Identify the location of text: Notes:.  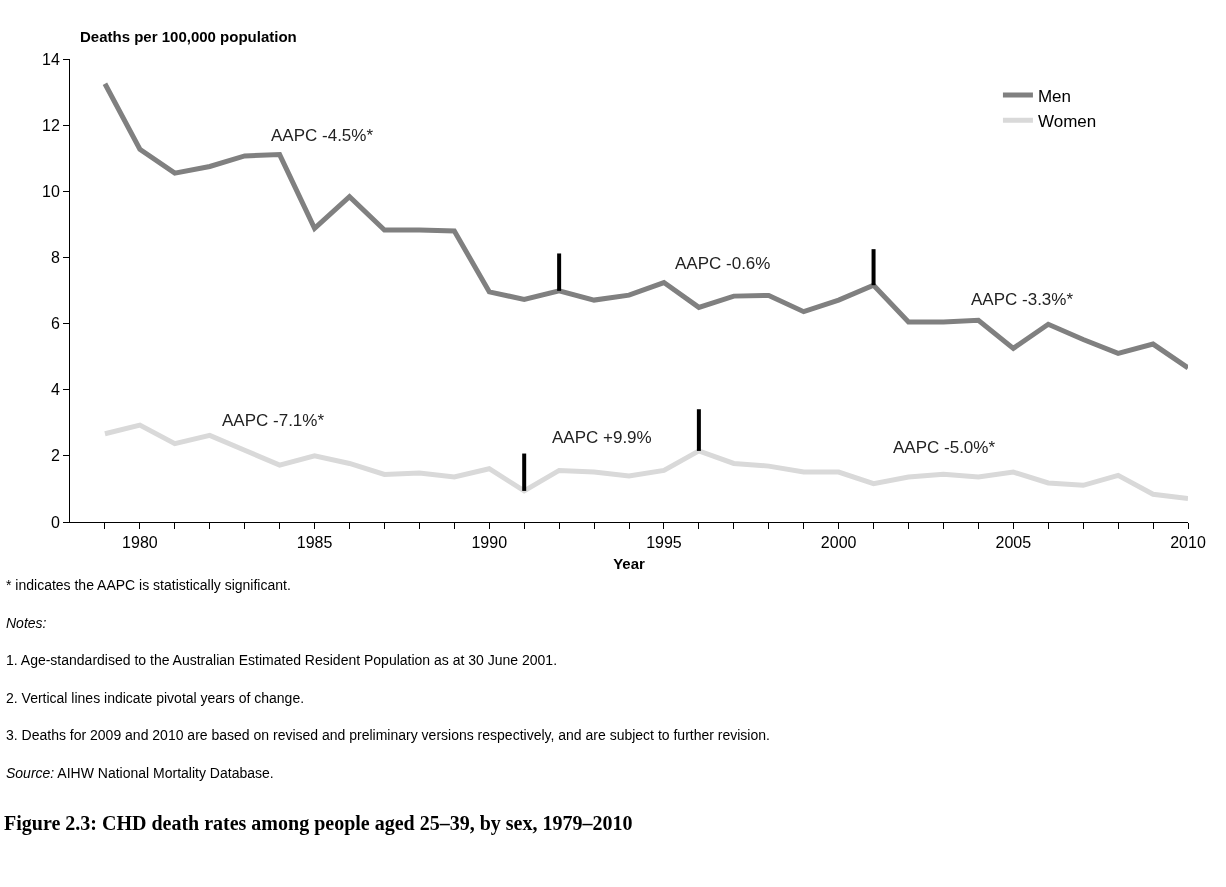
(26, 623).